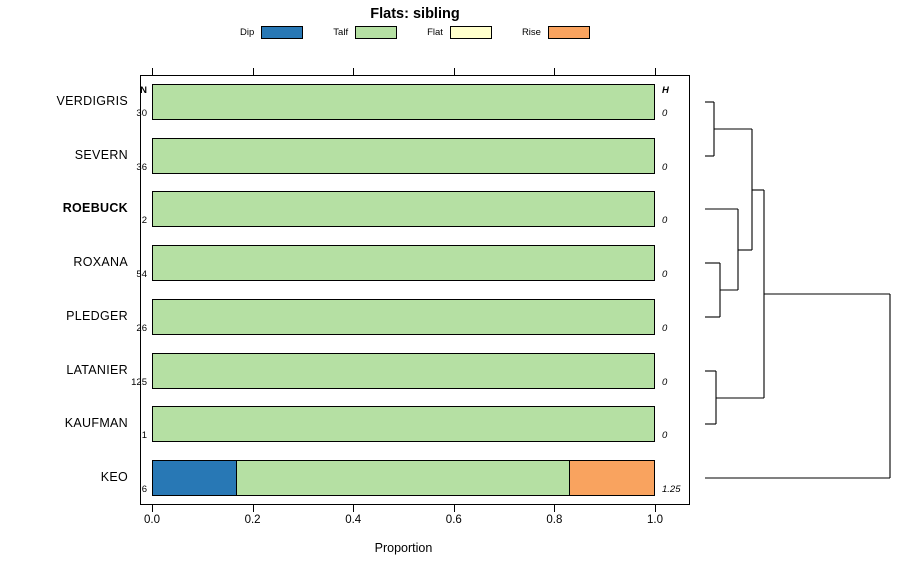 This screenshot has width=900, height=580. Describe the element at coordinates (95, 208) in the screenshot. I see `row-label-roebuck: ROEBUCK` at that location.